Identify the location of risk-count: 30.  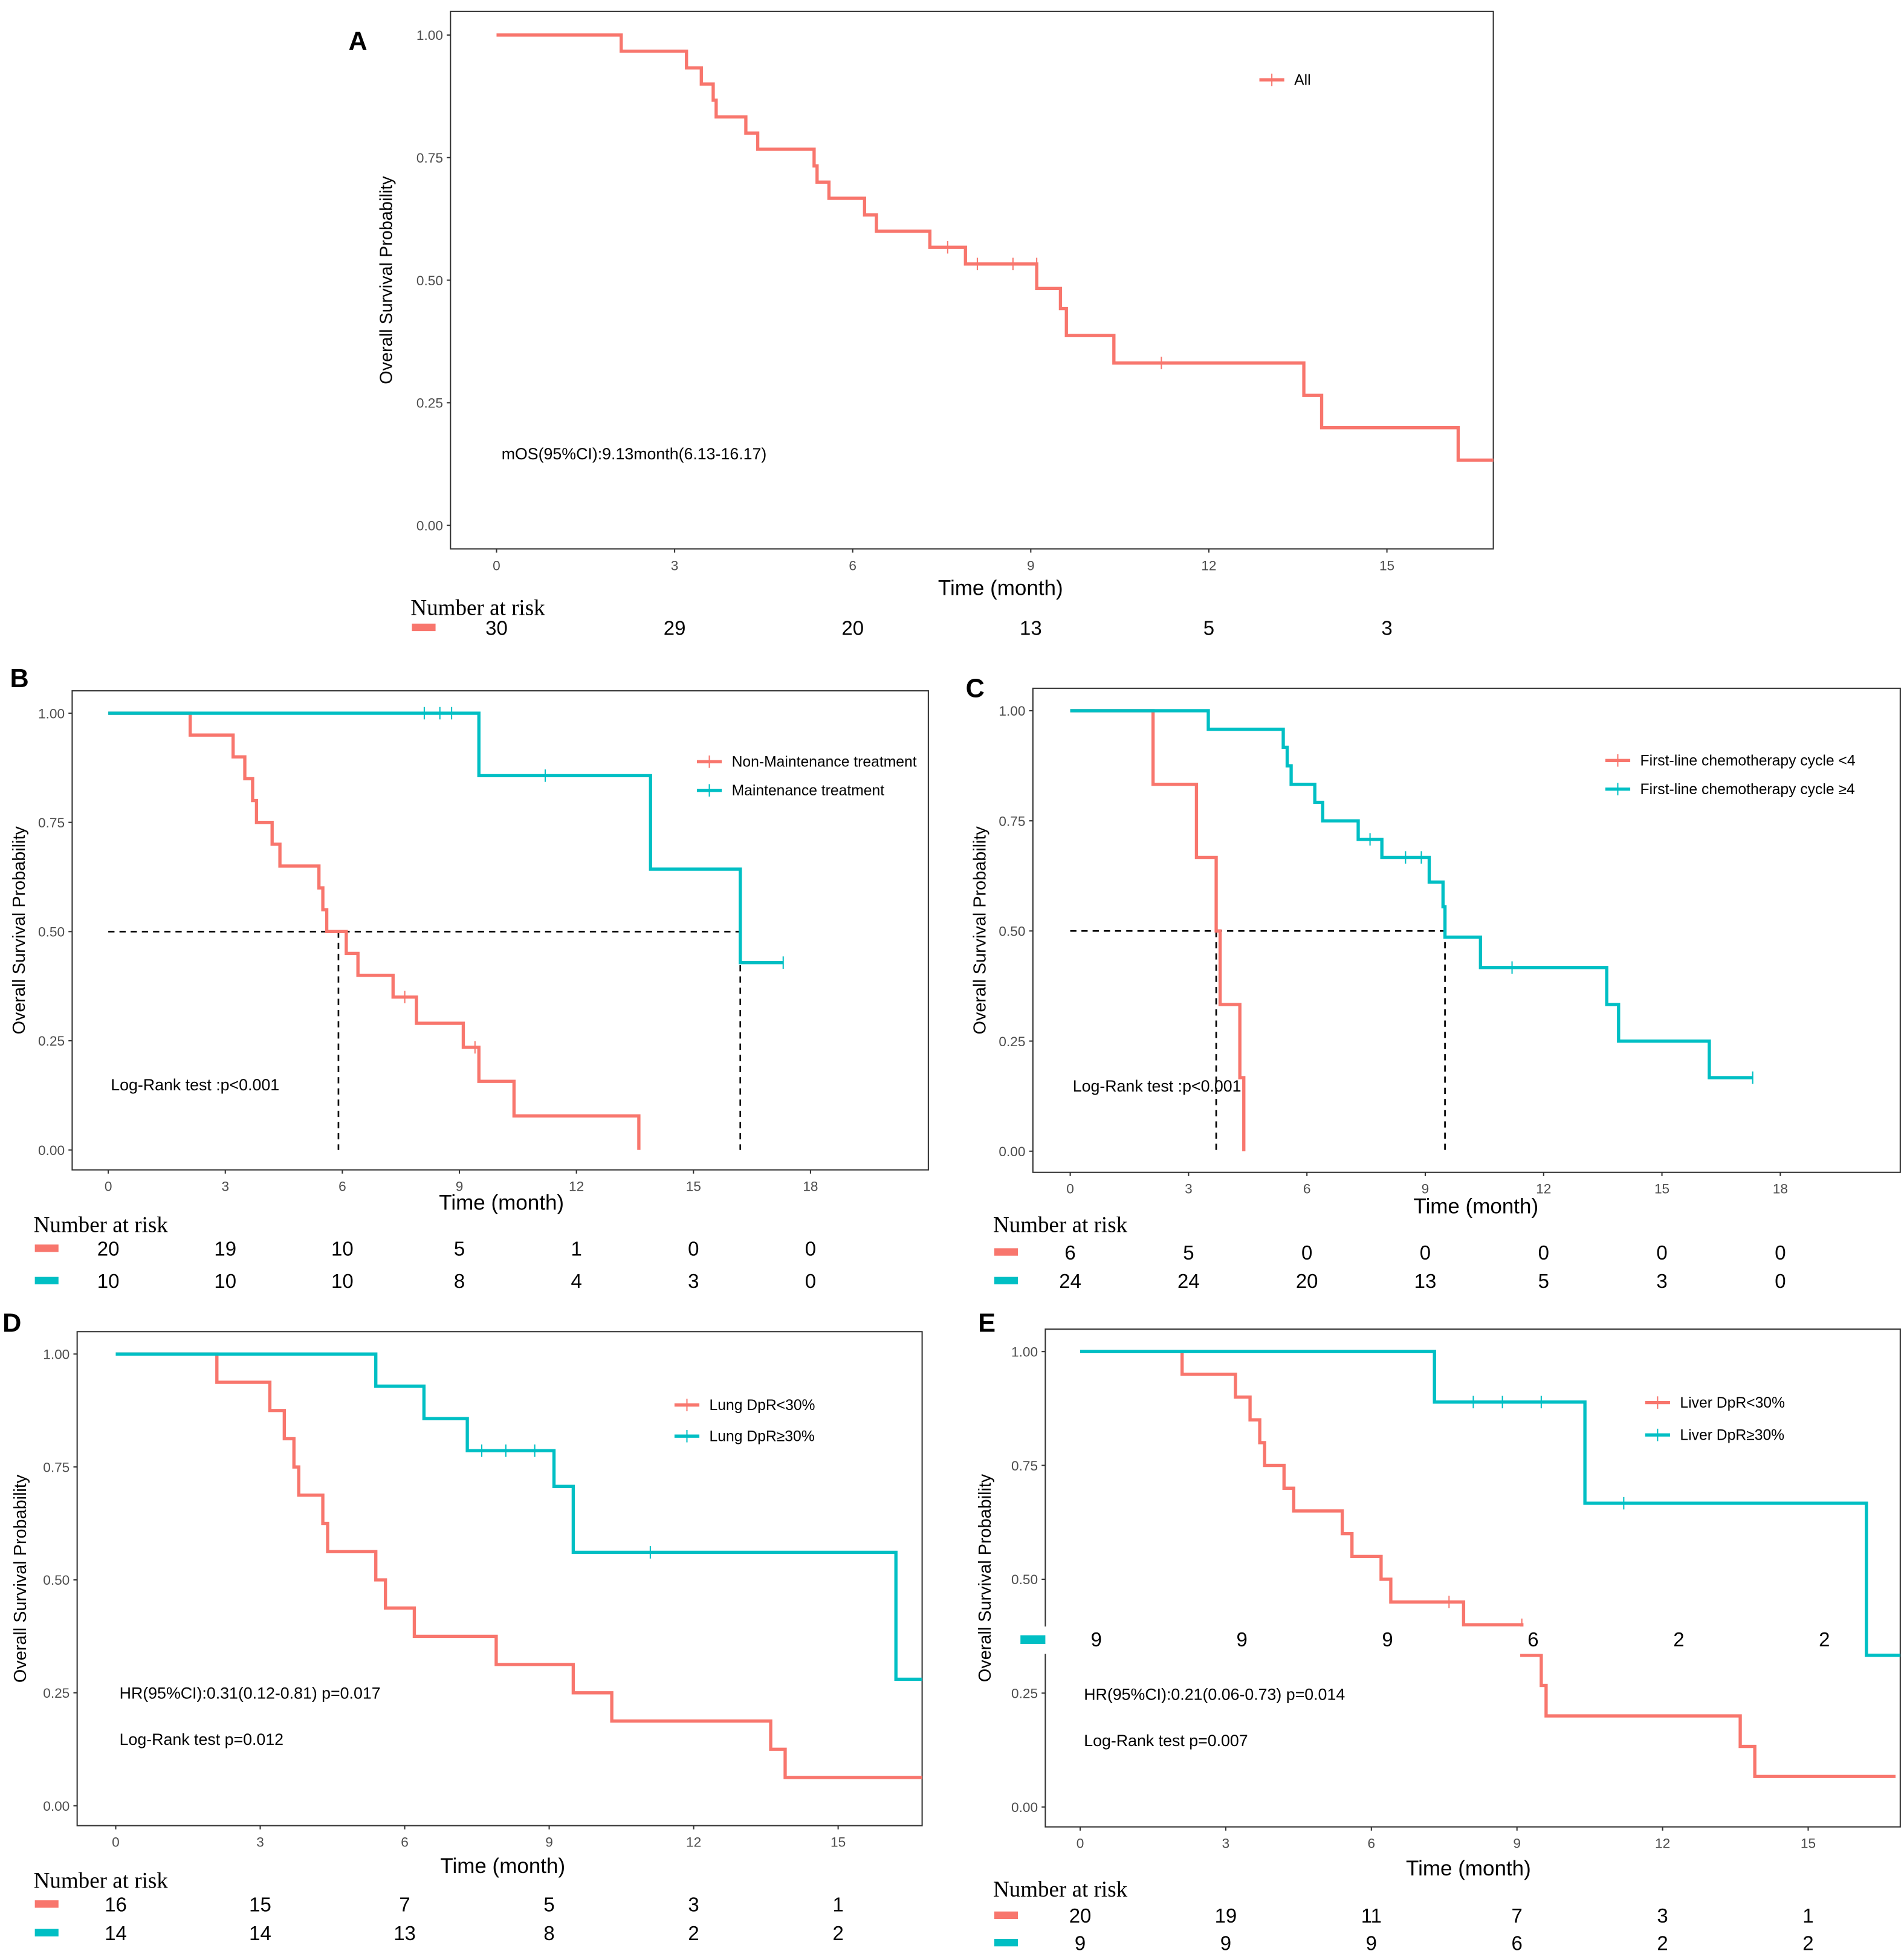
(496, 628).